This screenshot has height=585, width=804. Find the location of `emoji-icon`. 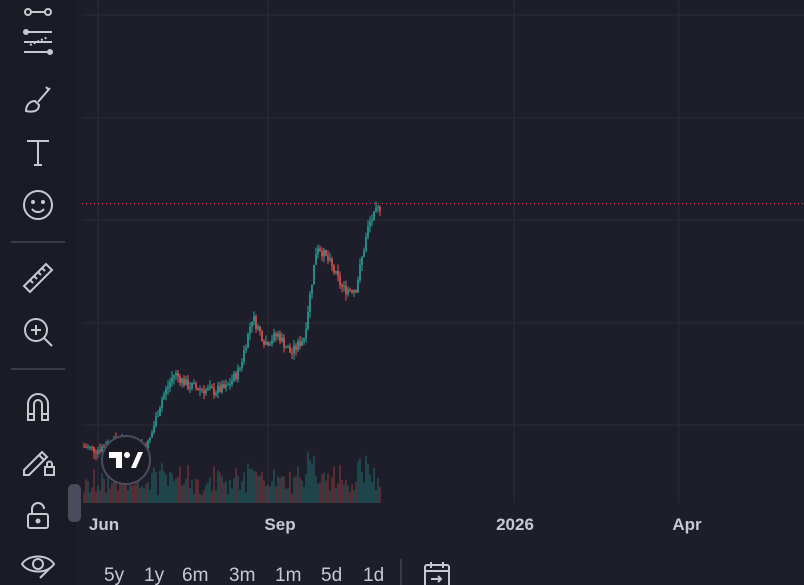

emoji-icon is located at coordinates (38, 205).